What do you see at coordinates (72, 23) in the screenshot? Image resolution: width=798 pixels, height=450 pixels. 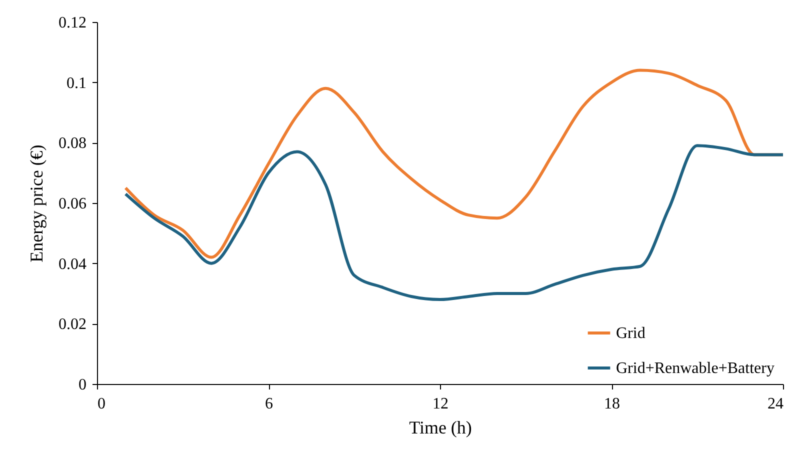 I see `y-tick-label: 0.12` at bounding box center [72, 23].